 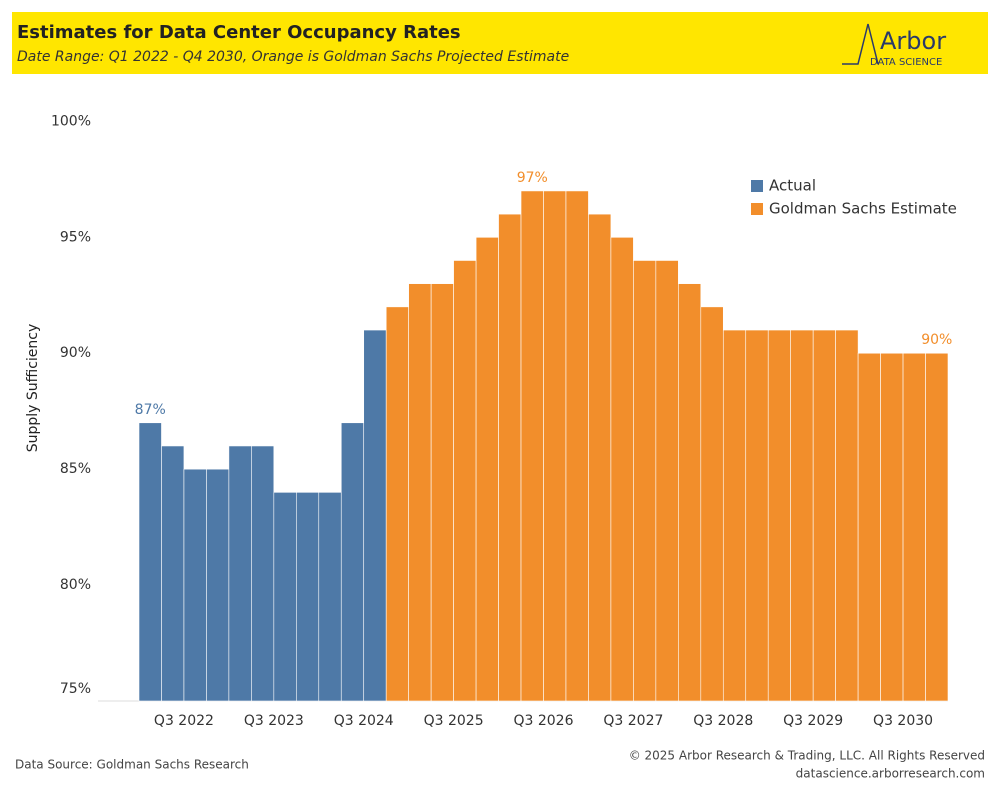 I want to click on data-label: 87%, so click(x=150, y=410).